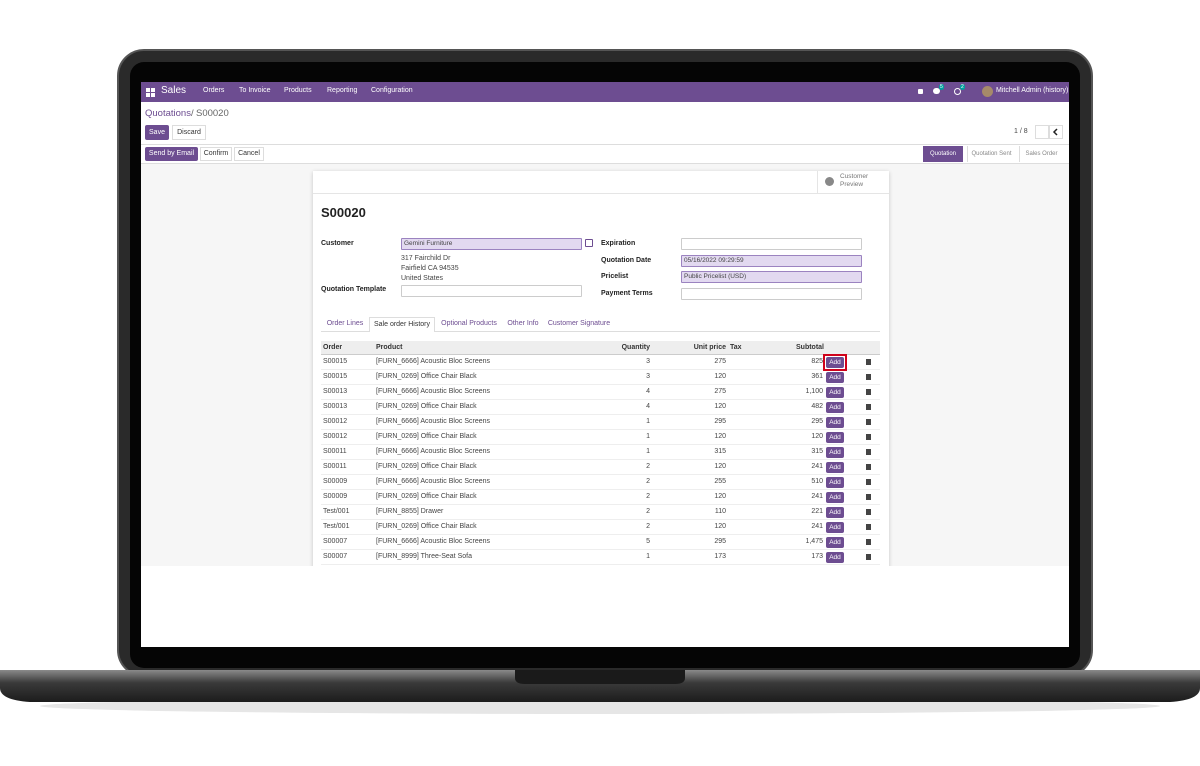 This screenshot has width=1200, height=766. What do you see at coordinates (402, 324) in the screenshot?
I see `tab-active: Sale order History` at bounding box center [402, 324].